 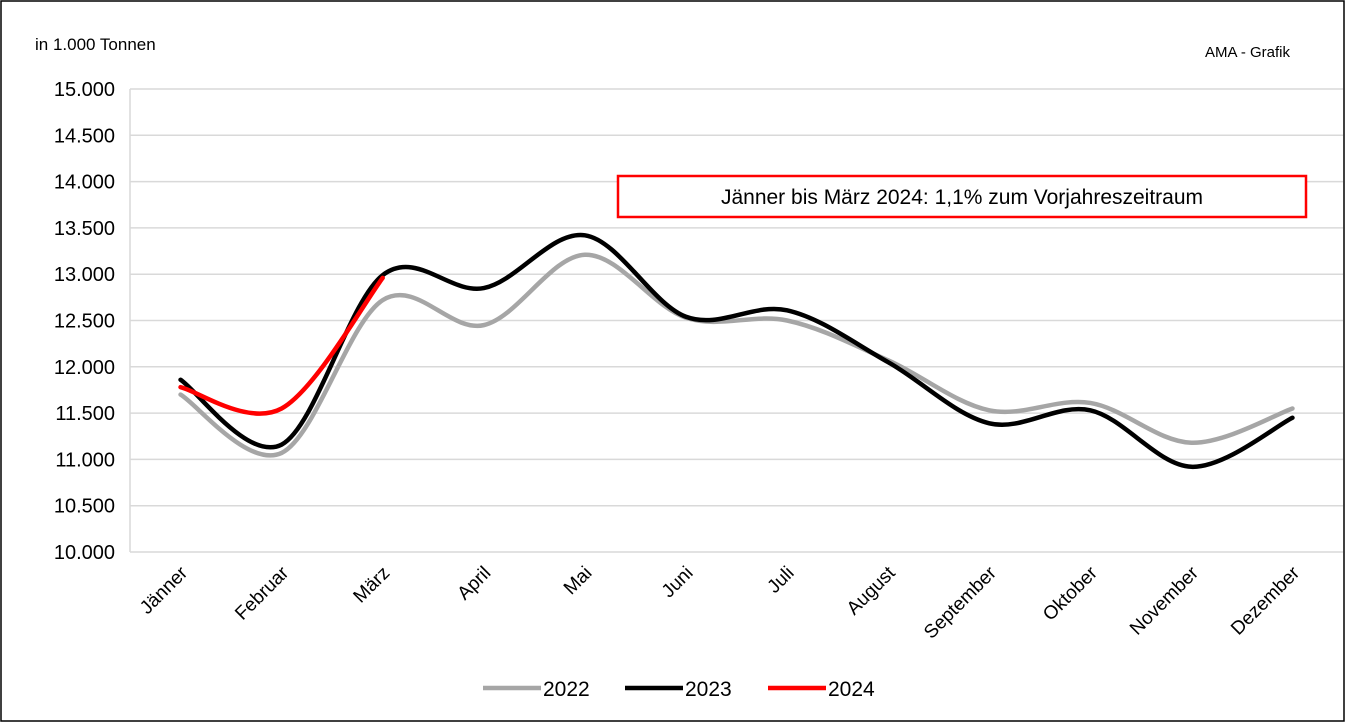 What do you see at coordinates (84, 368) in the screenshot?
I see `y-tick-label: 12.000` at bounding box center [84, 368].